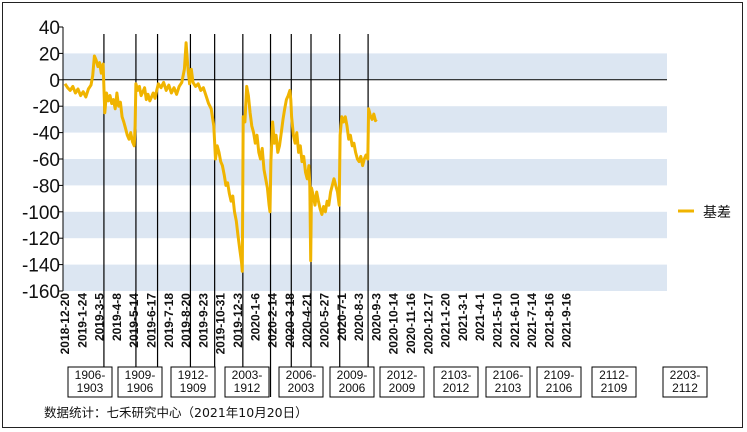 The width and height of the screenshot is (747, 432). Describe the element at coordinates (352, 375) in the screenshot. I see `contract-label-text: 2009-` at that location.